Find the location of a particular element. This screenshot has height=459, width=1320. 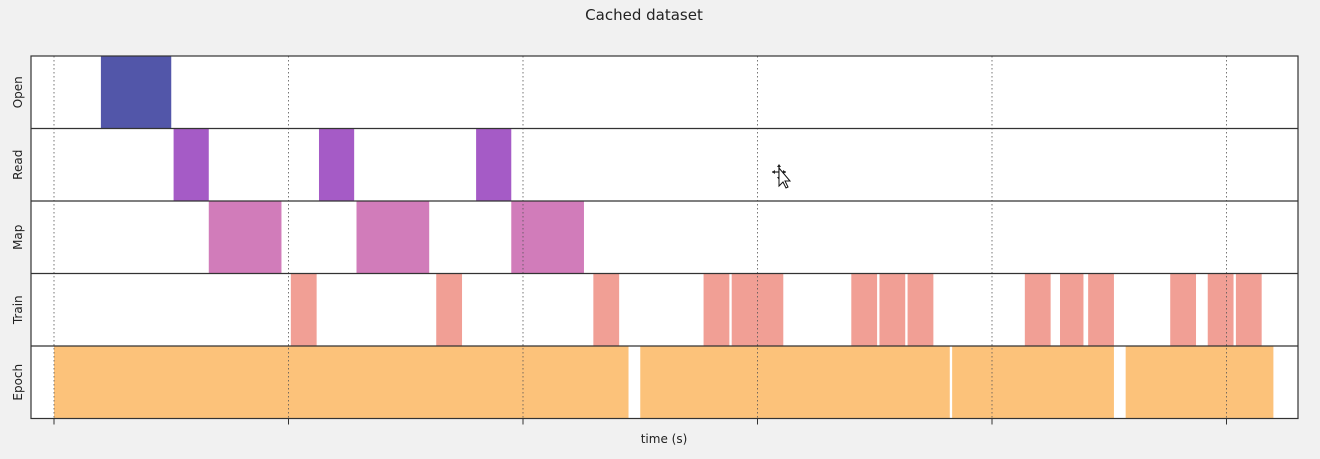

row-label-read: Read is located at coordinates (18, 165).